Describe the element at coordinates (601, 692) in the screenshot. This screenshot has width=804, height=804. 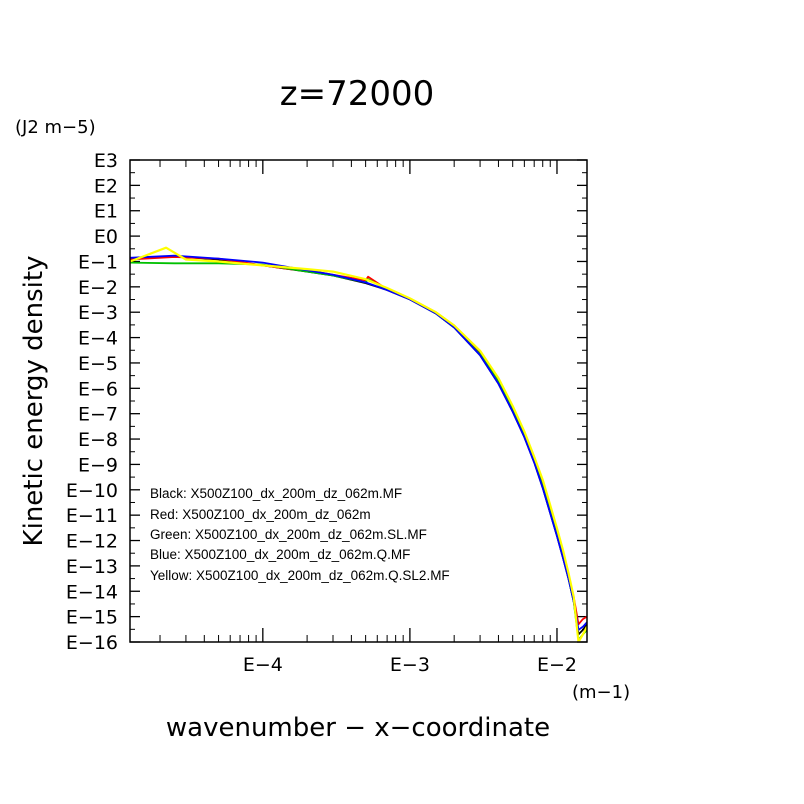
I see `x-axis-unit: (m−1)` at that location.